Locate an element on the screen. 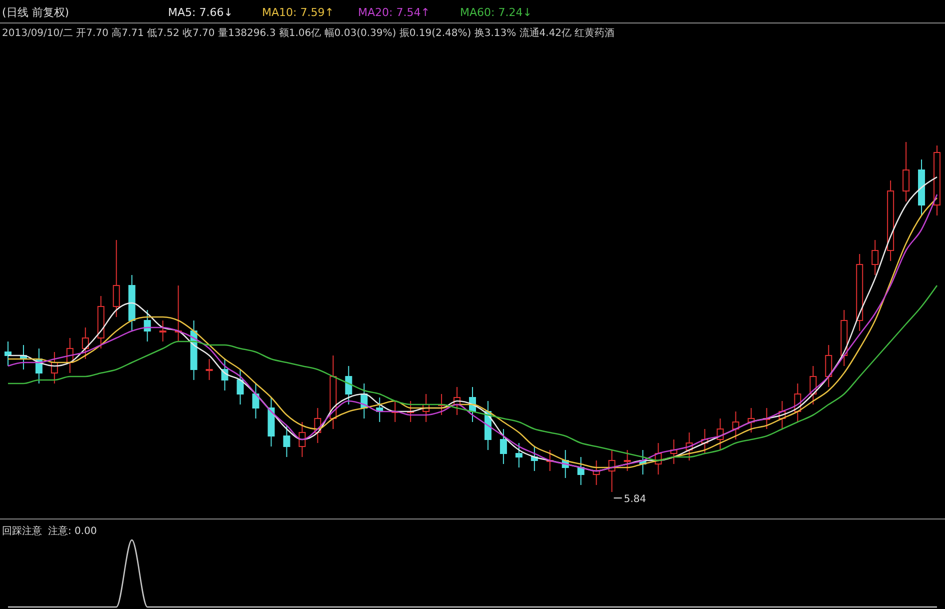 Image resolution: width=945 pixels, height=609 pixels. text: MA20: 7.54↑ is located at coordinates (394, 12).